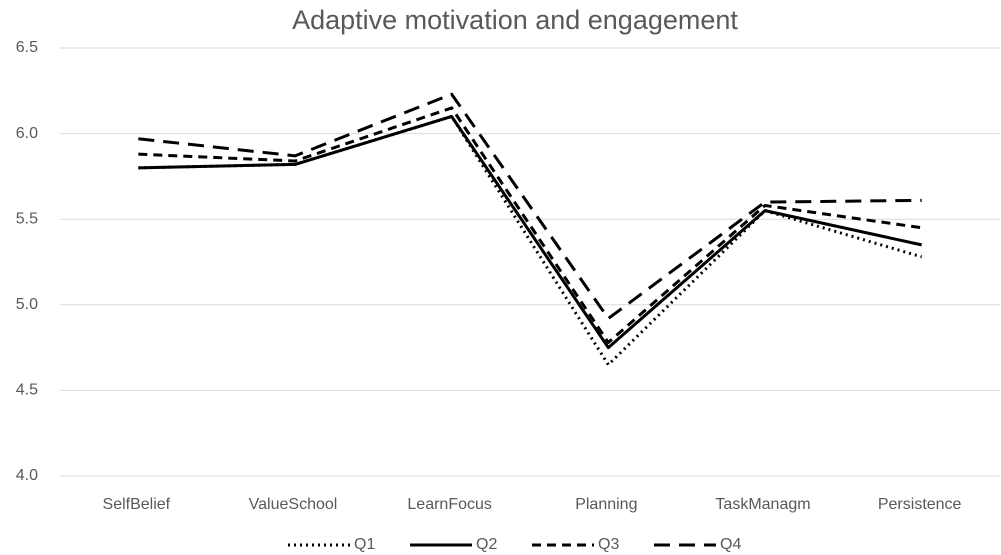  What do you see at coordinates (27, 475) in the screenshot?
I see `y-tick-label: 4.0` at bounding box center [27, 475].